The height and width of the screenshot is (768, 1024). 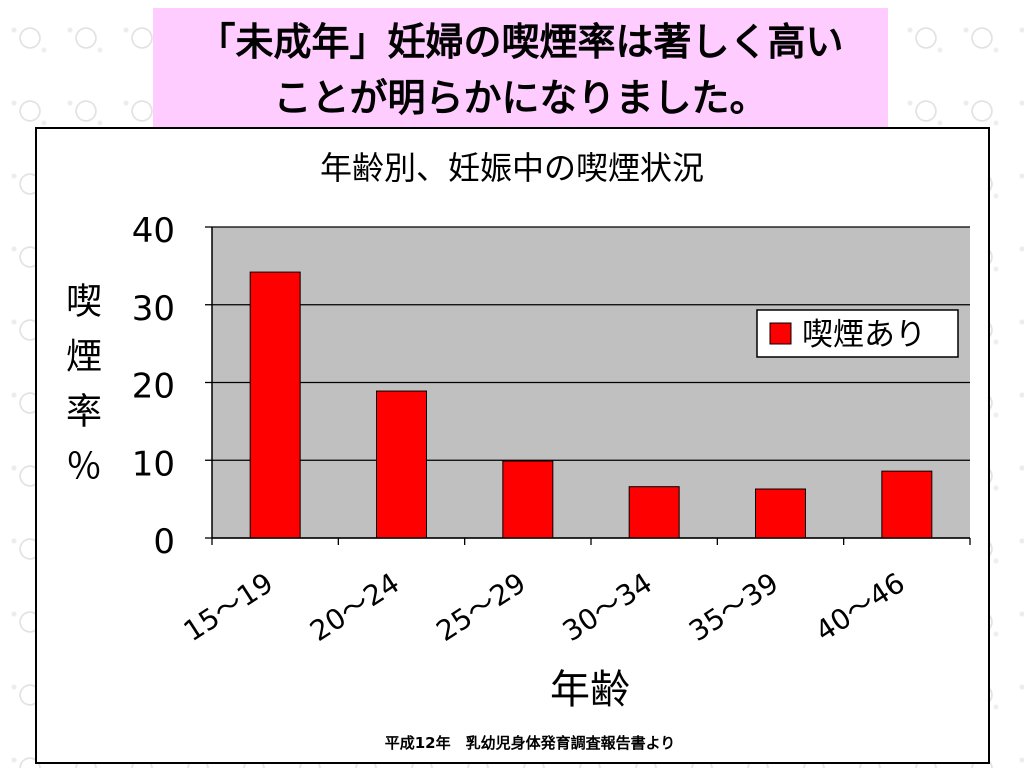 What do you see at coordinates (480, 607) in the screenshot?
I see `x-tick-label-25-29: 25～29` at bounding box center [480, 607].